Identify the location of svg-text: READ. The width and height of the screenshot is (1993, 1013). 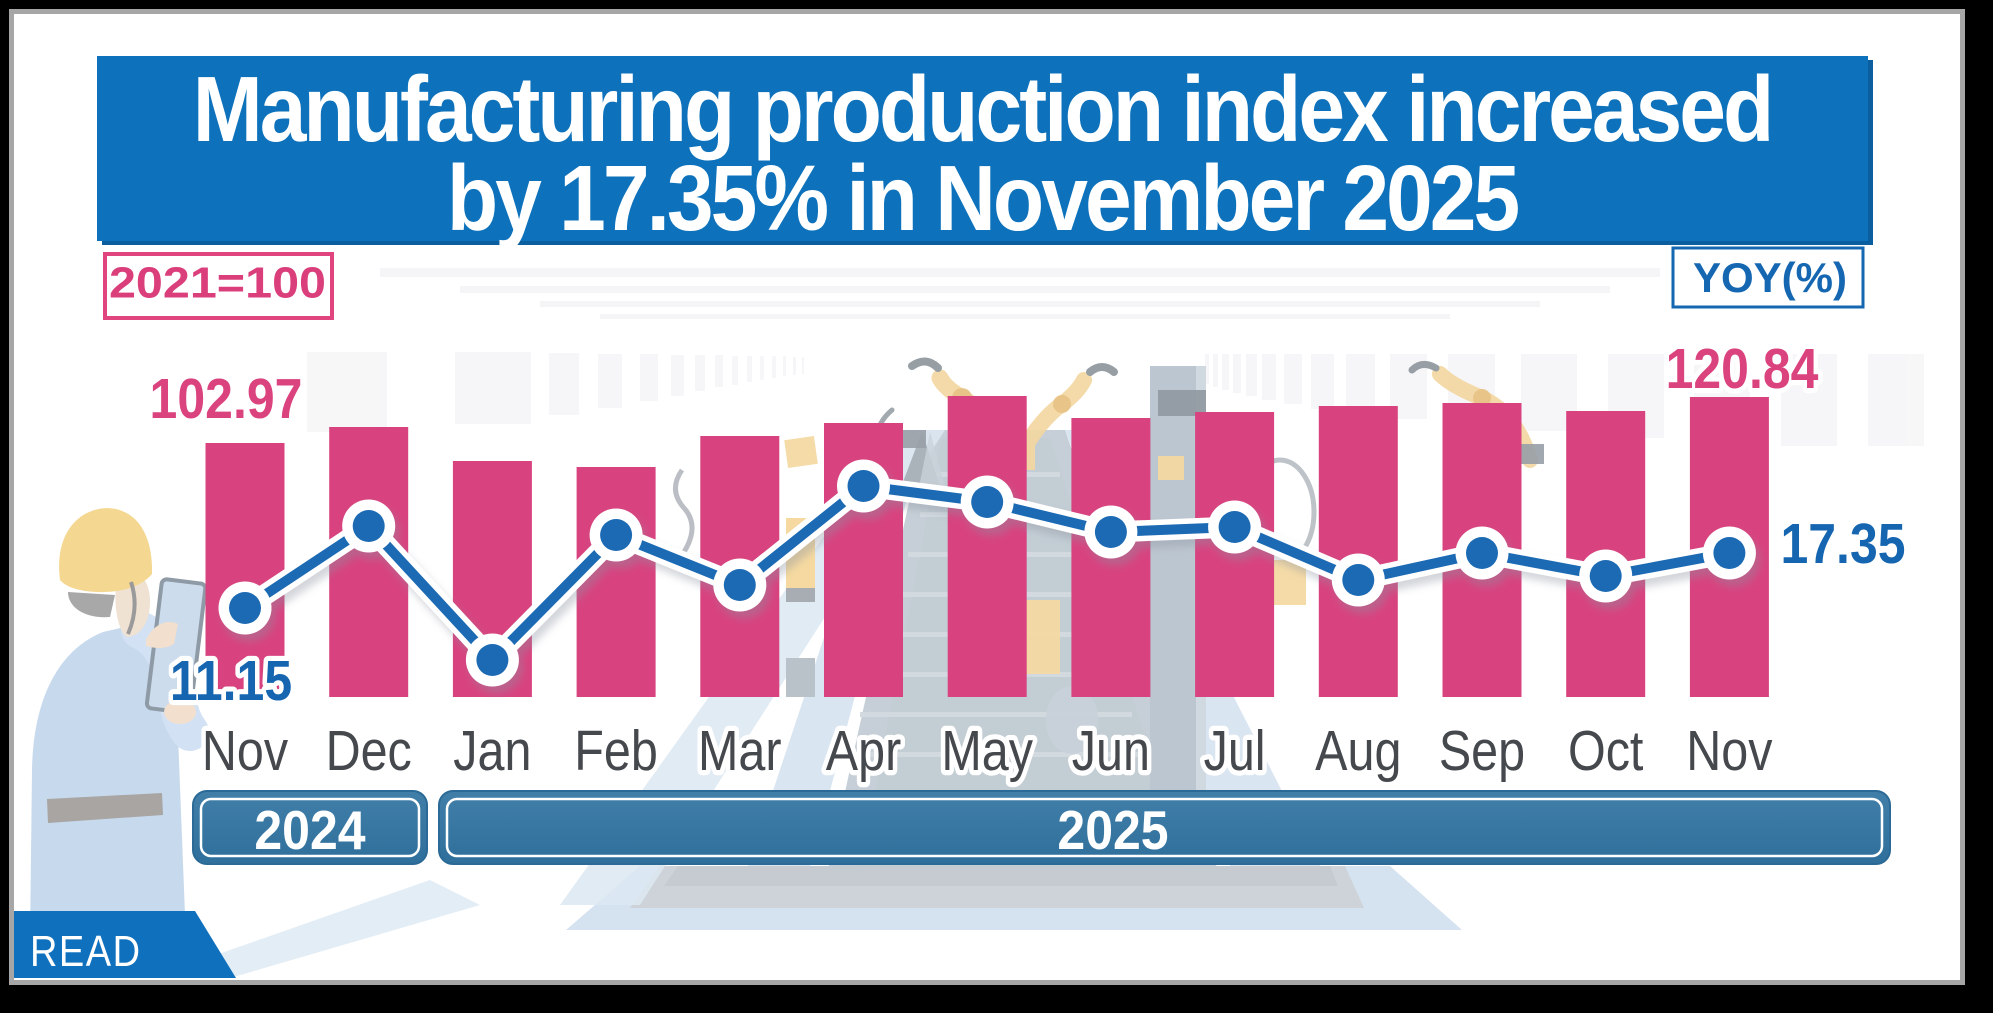
(86, 951).